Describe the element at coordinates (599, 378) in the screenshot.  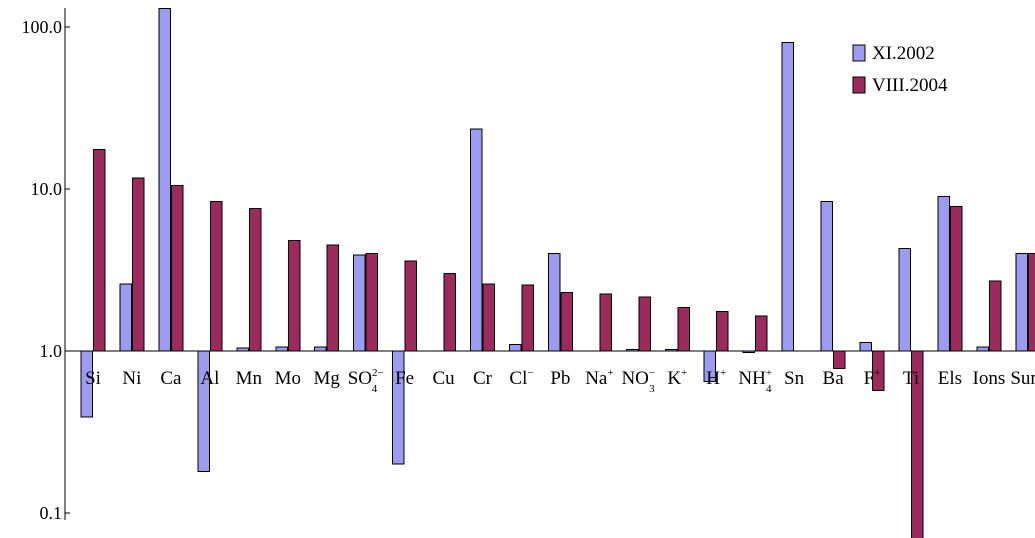
I see `category-label-13: Na+` at that location.